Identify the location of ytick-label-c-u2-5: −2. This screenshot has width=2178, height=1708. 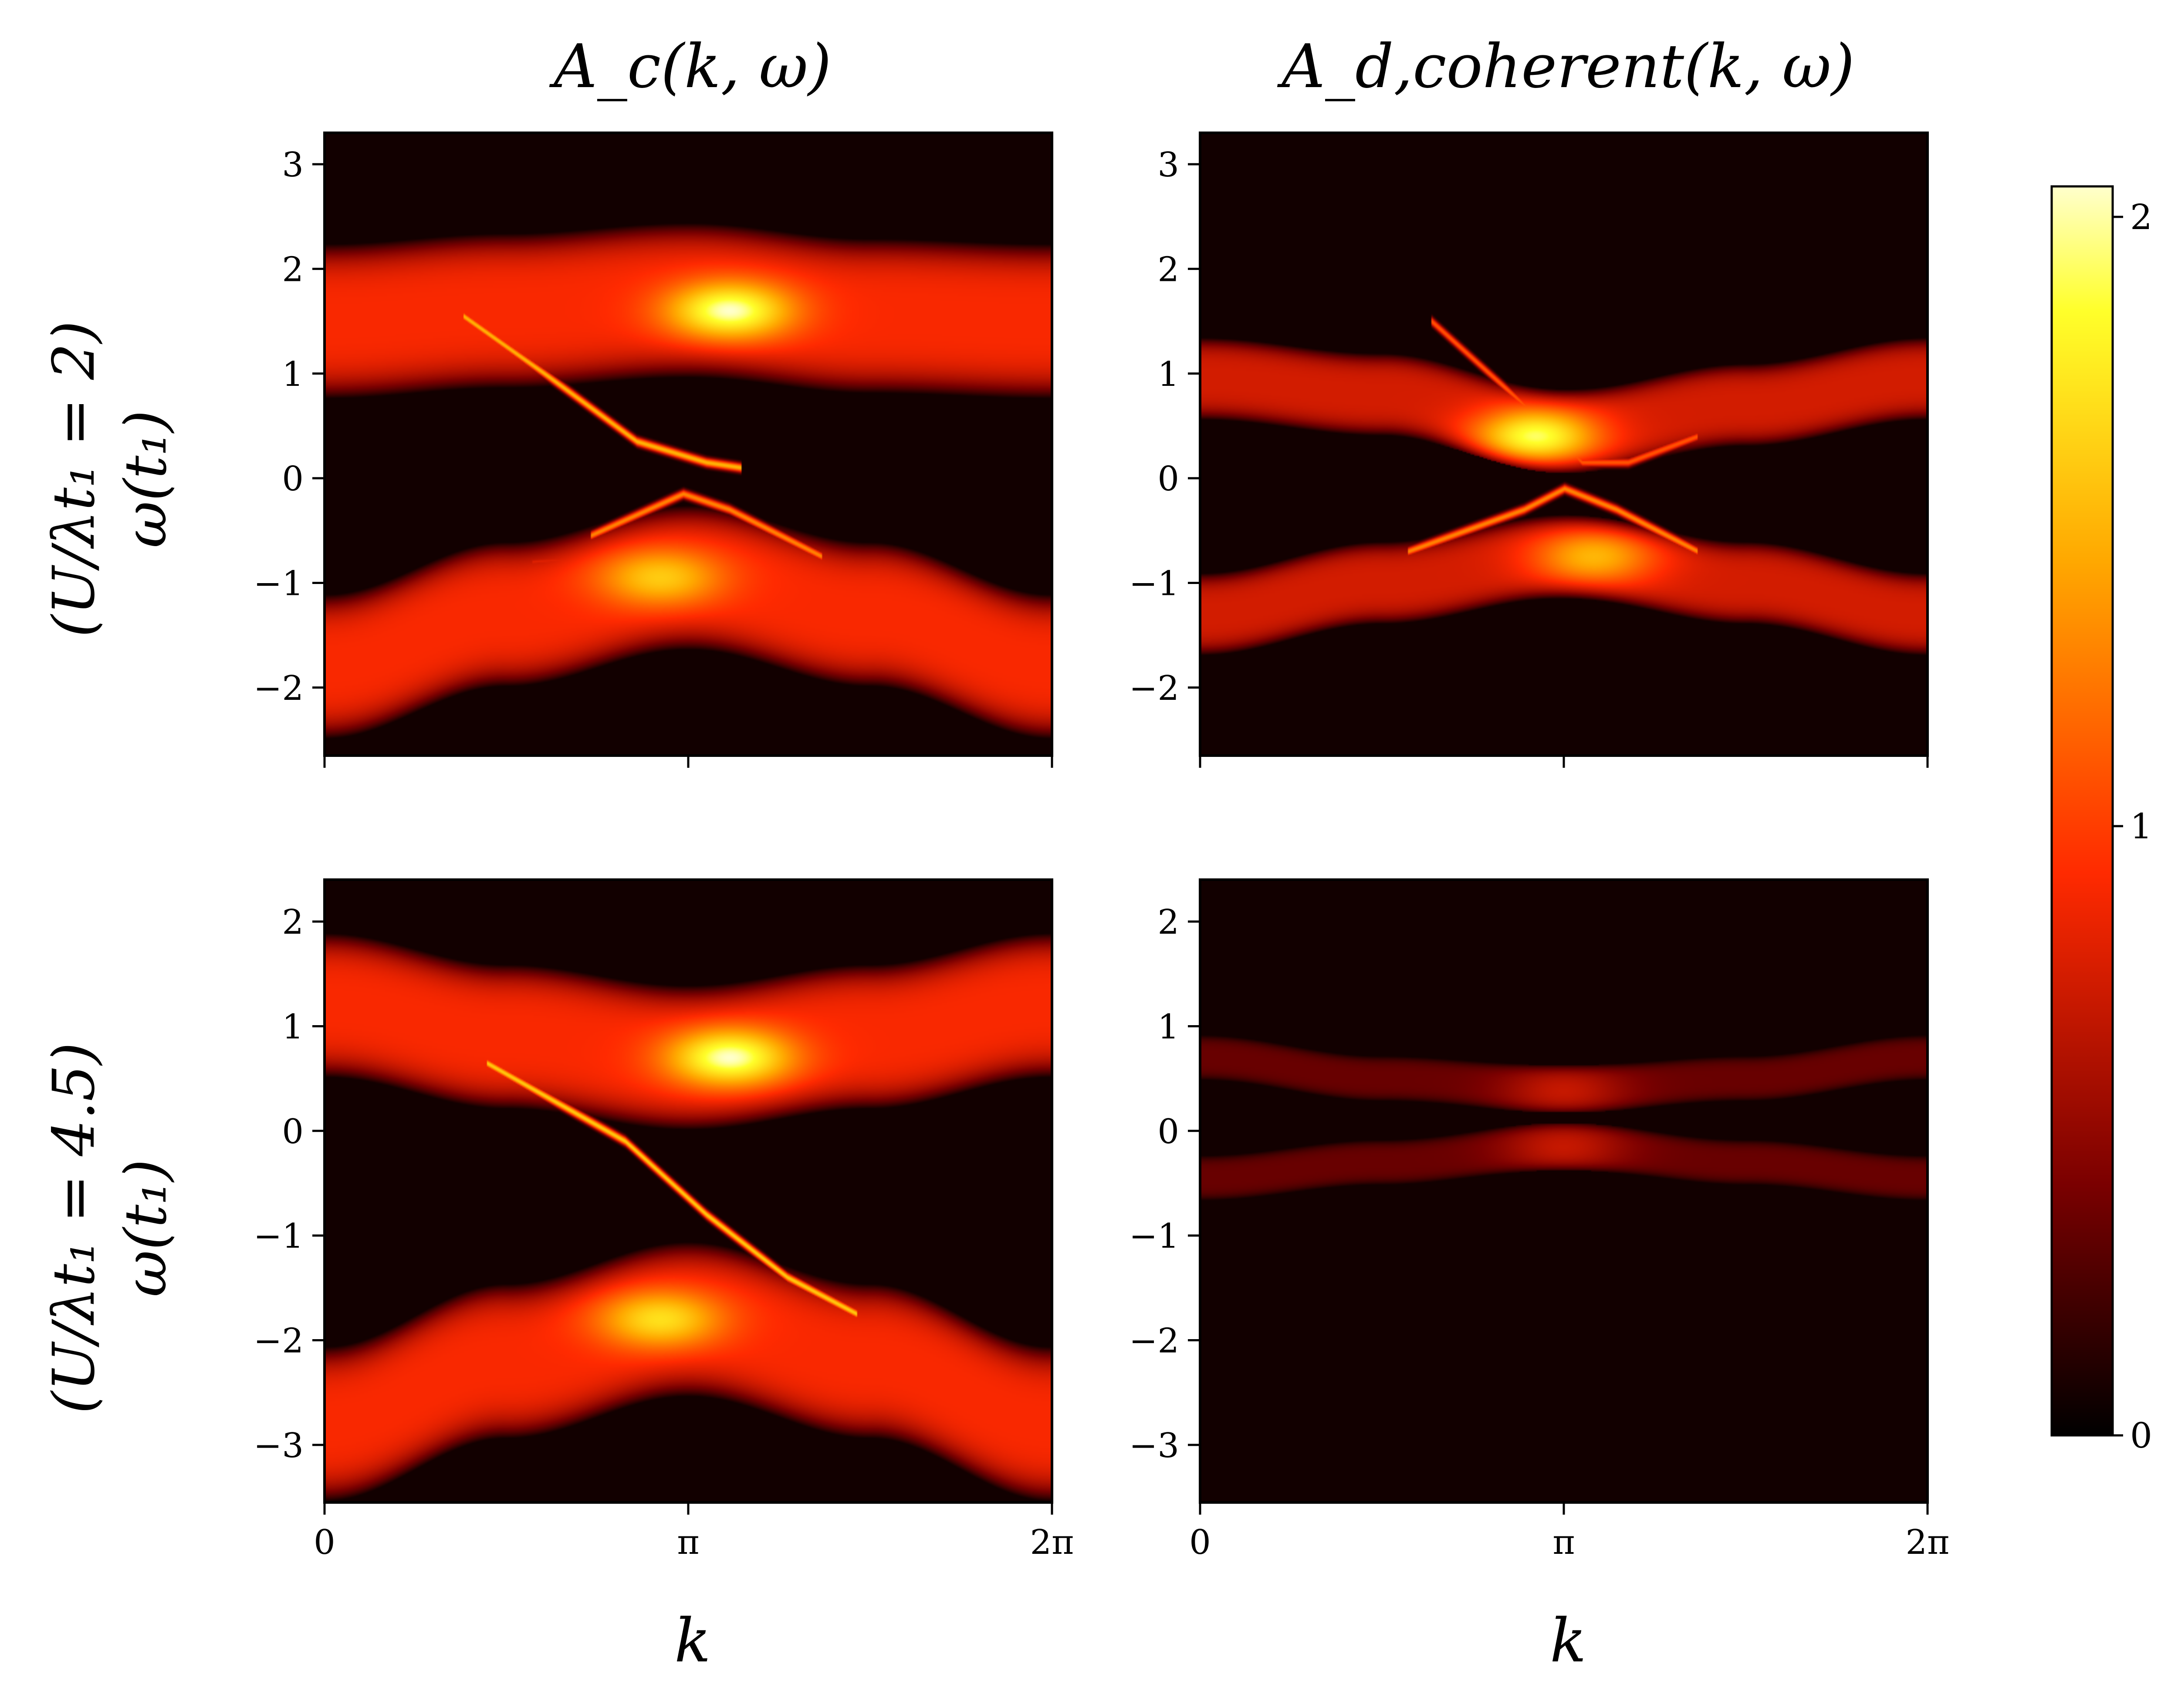
(279, 688).